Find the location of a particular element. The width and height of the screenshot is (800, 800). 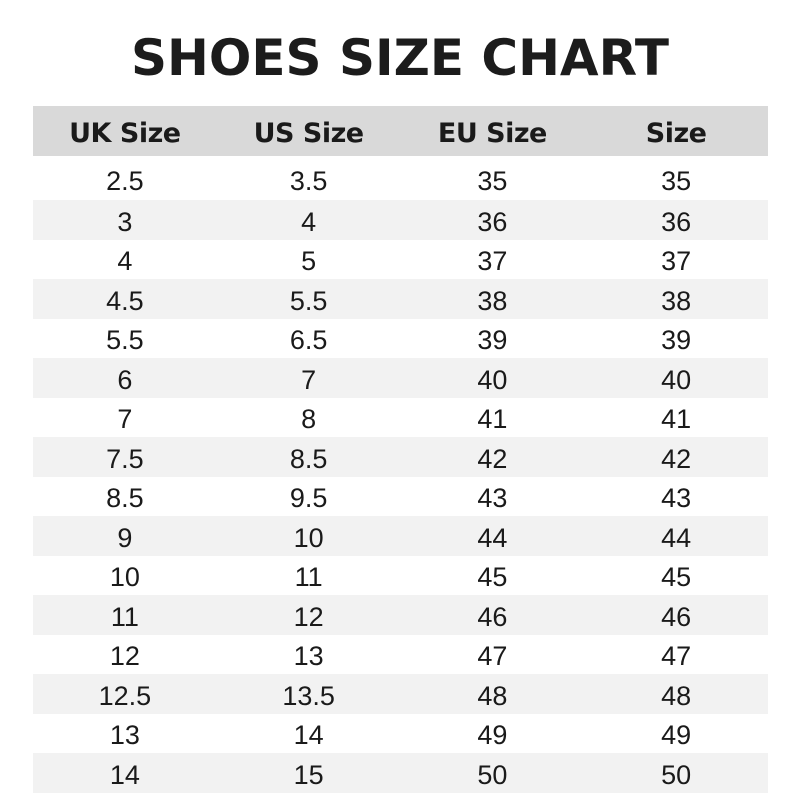

table-cell: 13.5 is located at coordinates (308, 694).